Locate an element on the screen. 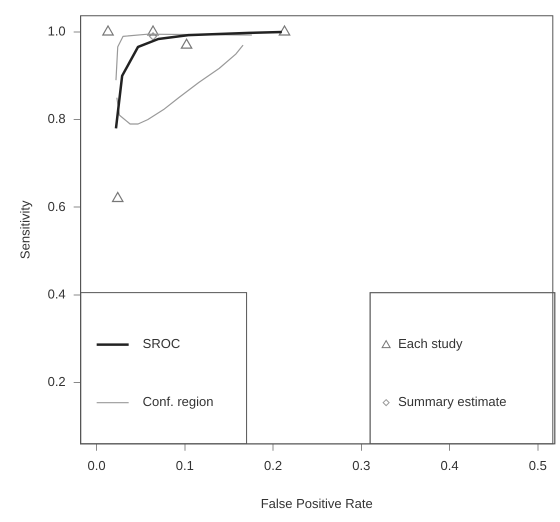  y-tick-label: 0.8 is located at coordinates (57, 118).